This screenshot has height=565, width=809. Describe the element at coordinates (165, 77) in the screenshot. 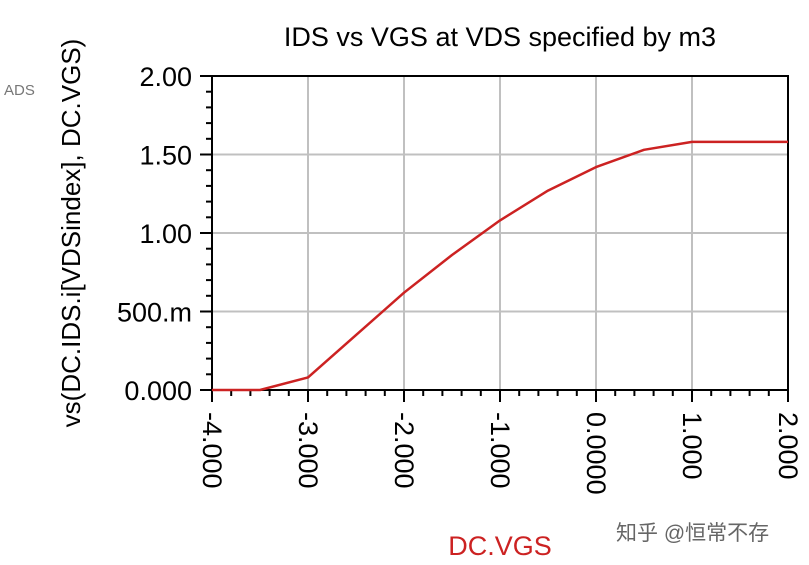

I see `y-tick-label: 2.00` at that location.